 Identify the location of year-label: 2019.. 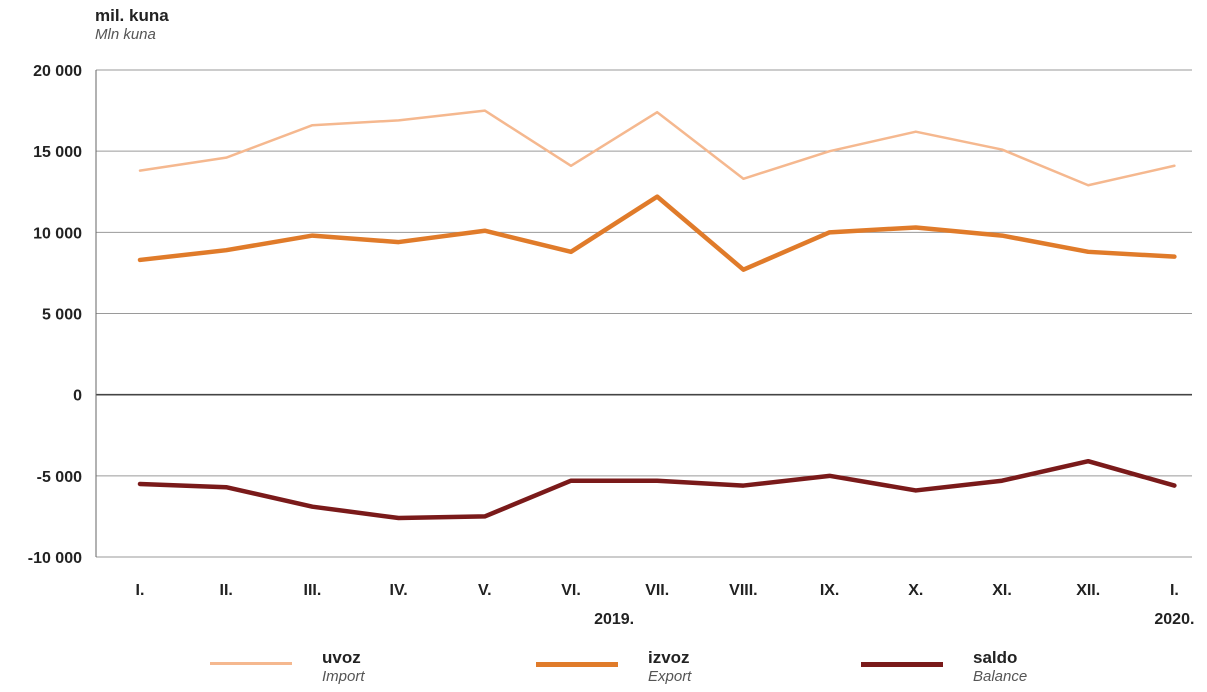
(614, 619).